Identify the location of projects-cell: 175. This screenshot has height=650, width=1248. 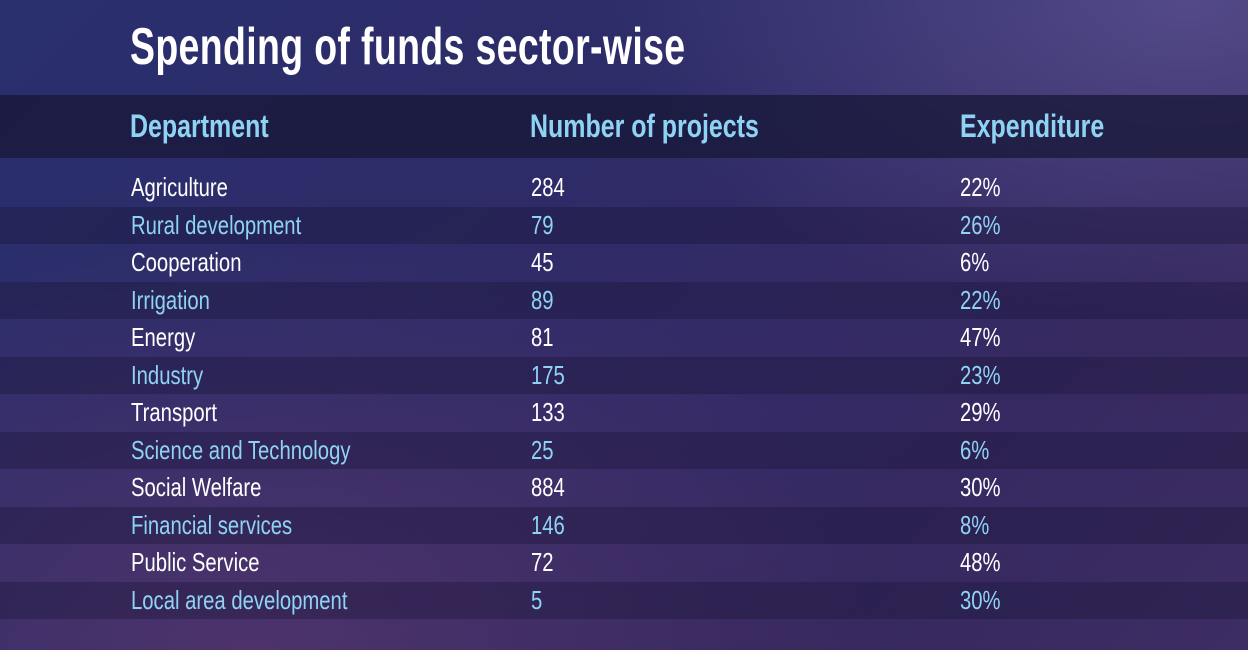
(548, 374).